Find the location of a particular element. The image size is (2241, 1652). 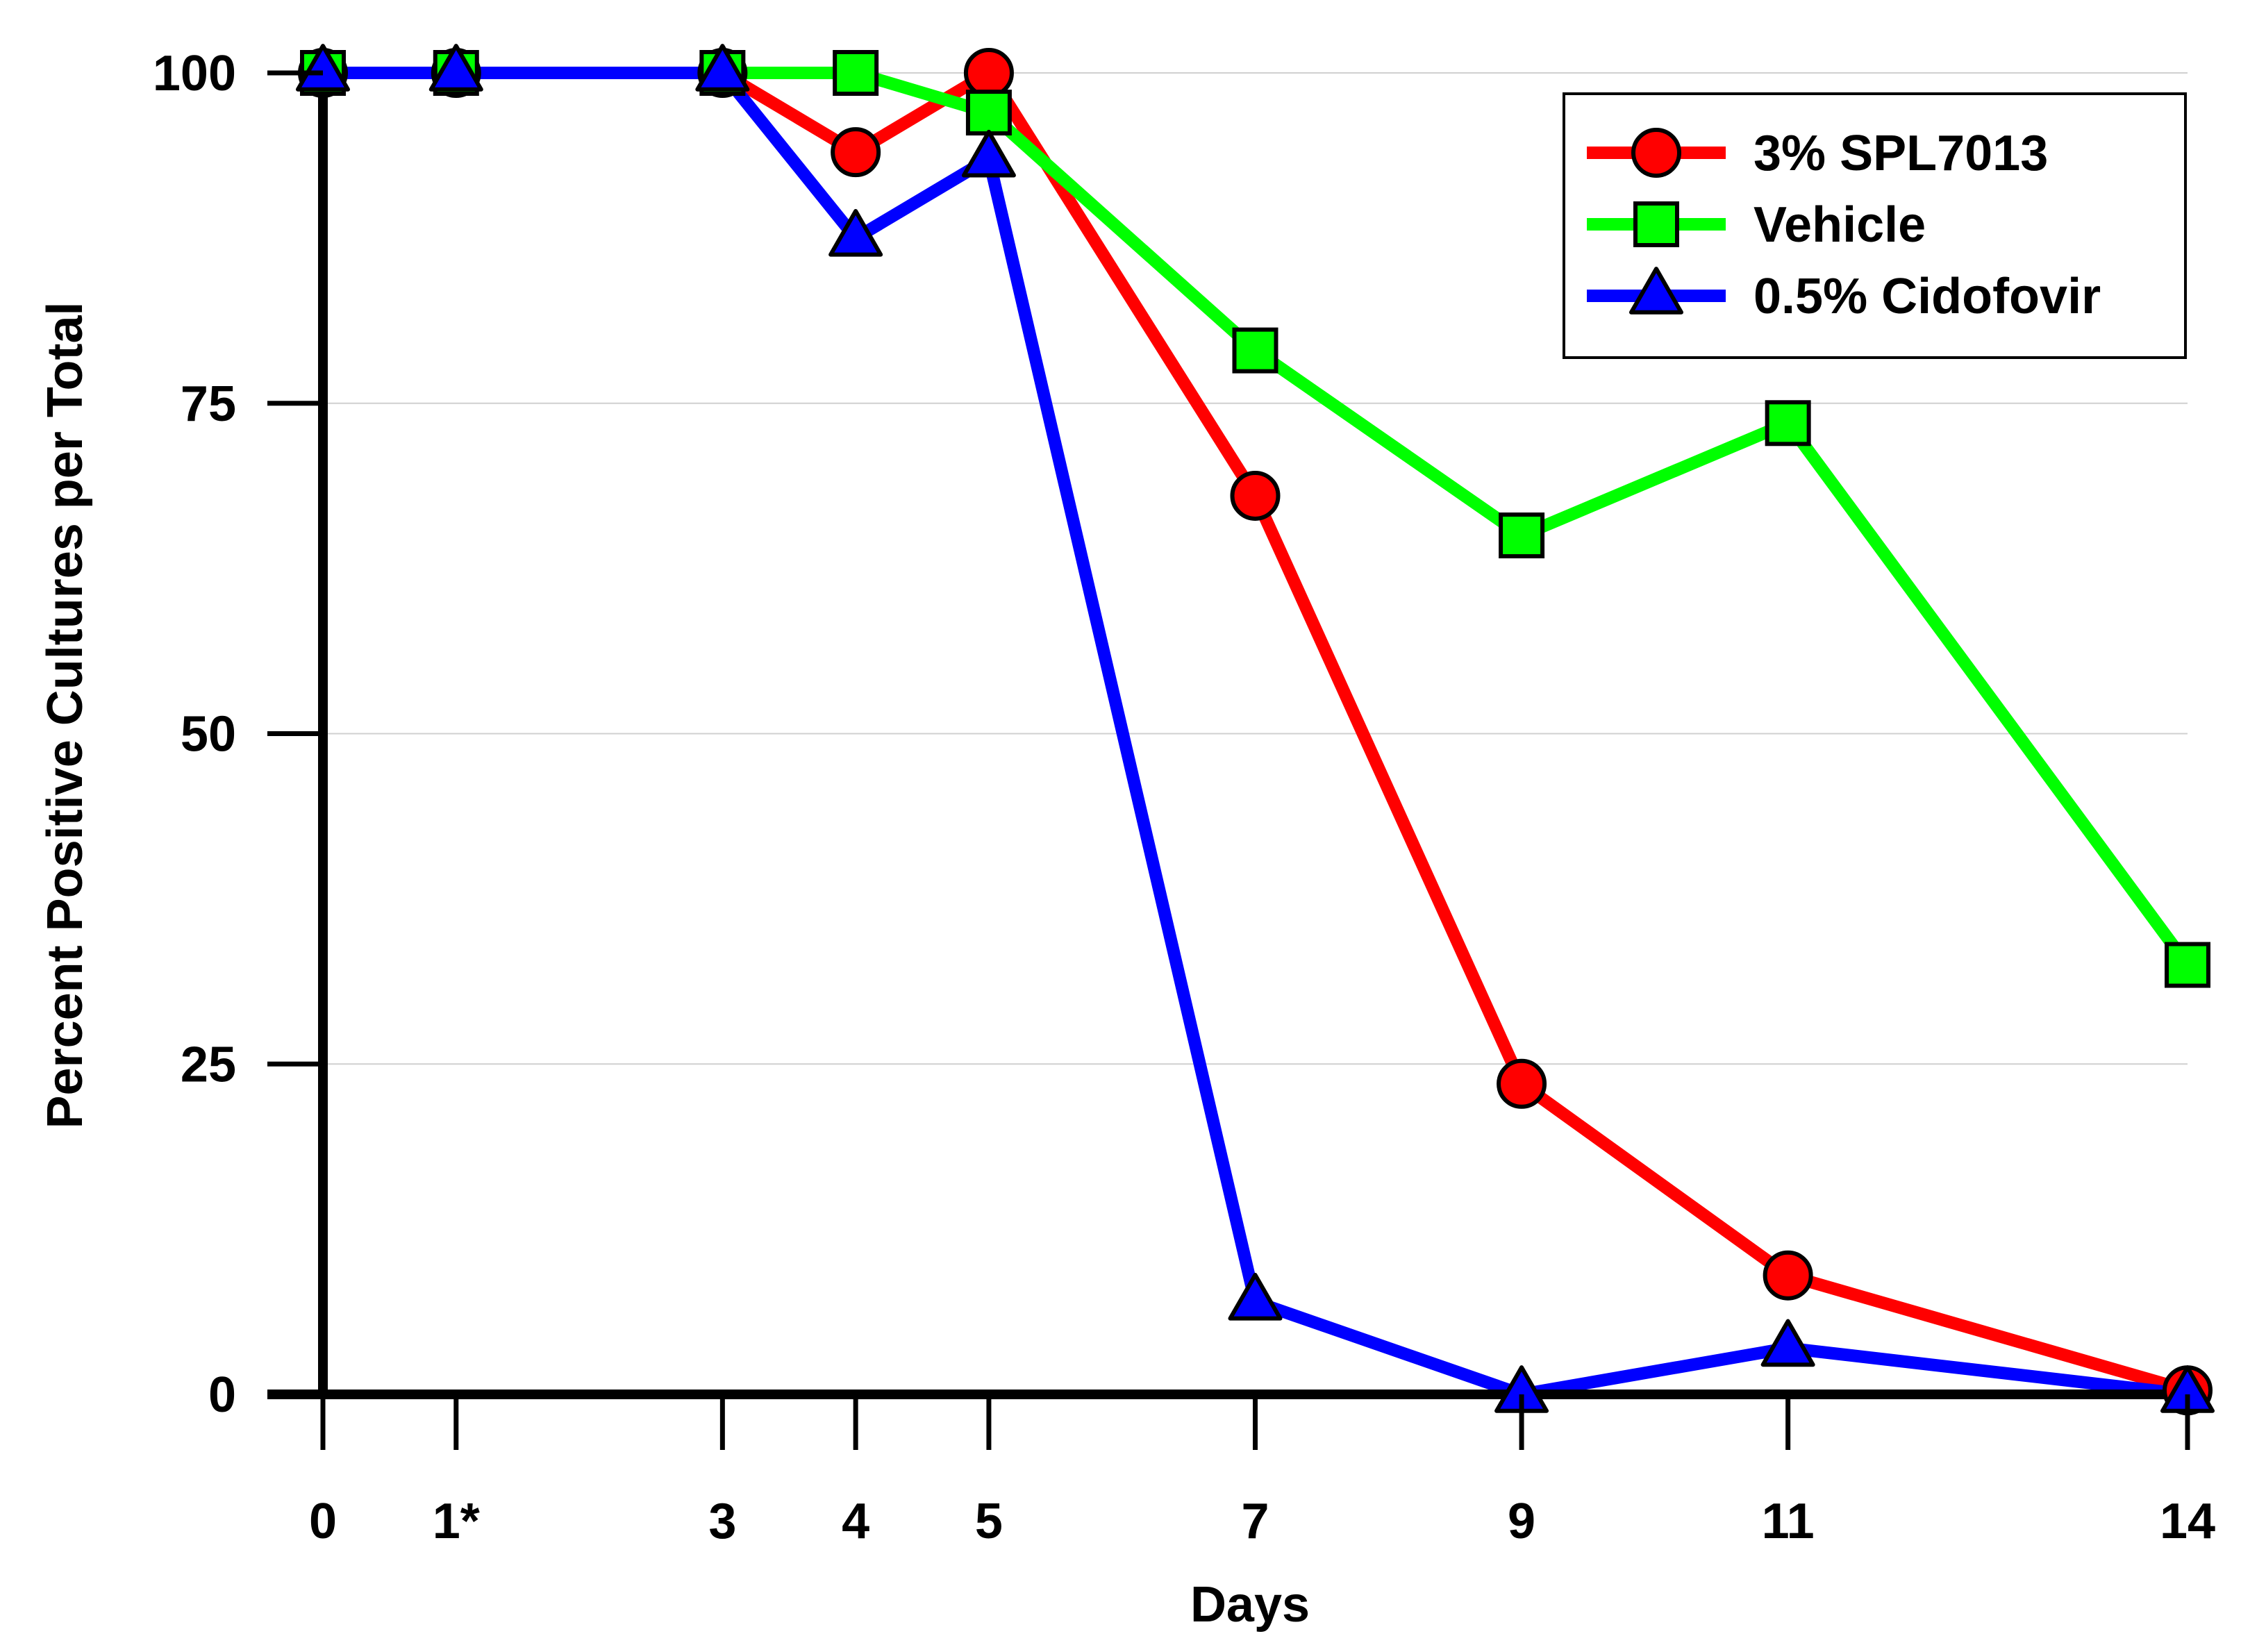

y-tick-label: 25 is located at coordinates (208, 1064).